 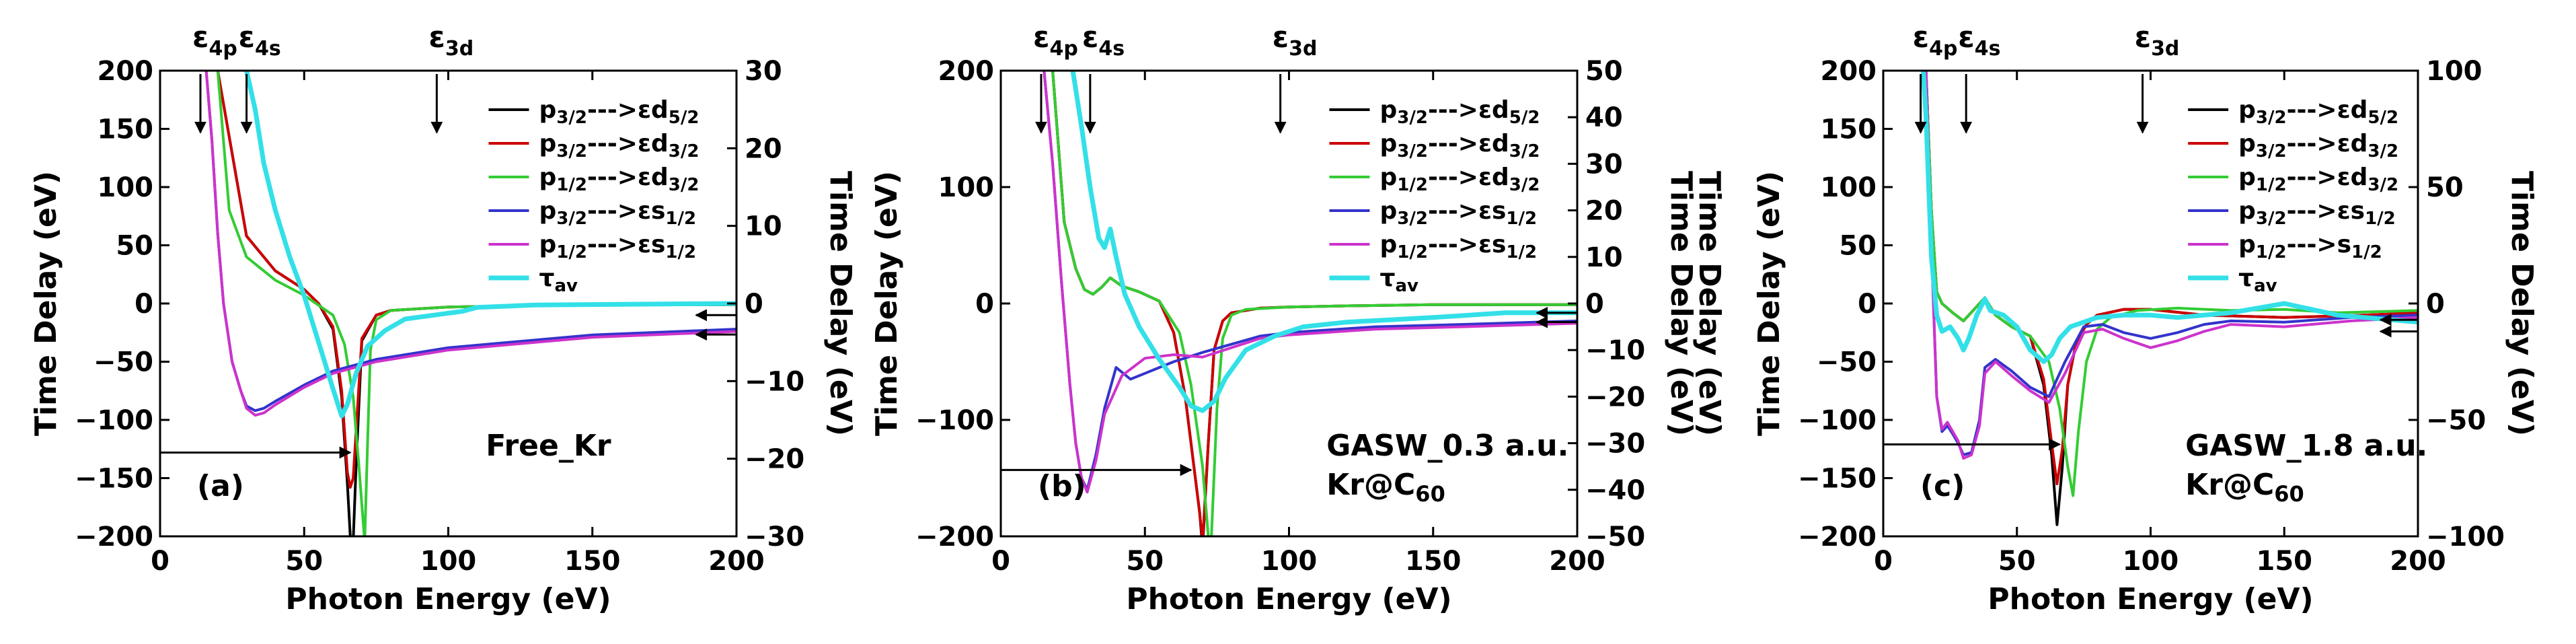 I want to click on y-tick-label-right: −10, so click(x=1615, y=350).